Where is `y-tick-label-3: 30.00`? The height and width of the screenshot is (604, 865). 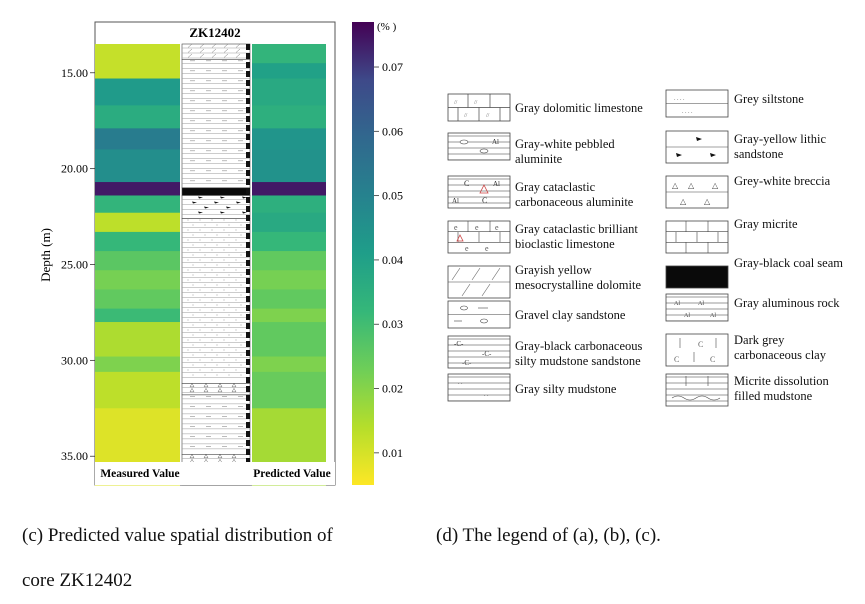 y-tick-label-3: 30.00 is located at coordinates (74, 360).